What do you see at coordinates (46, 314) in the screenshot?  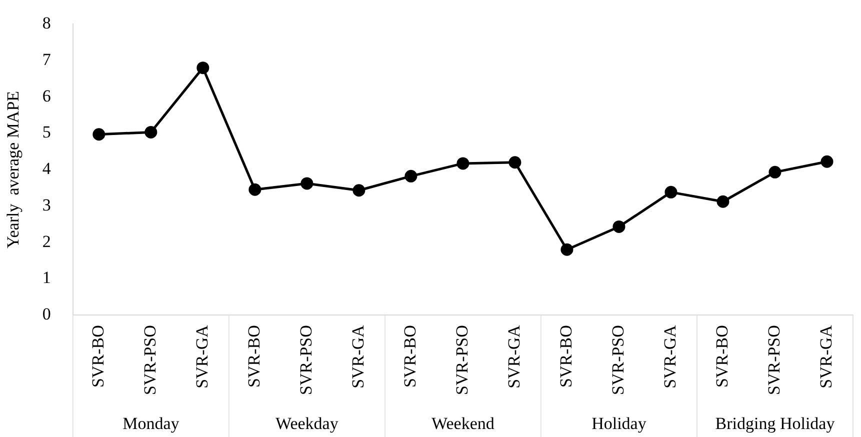 I see `y-tick-label: 0` at bounding box center [46, 314].